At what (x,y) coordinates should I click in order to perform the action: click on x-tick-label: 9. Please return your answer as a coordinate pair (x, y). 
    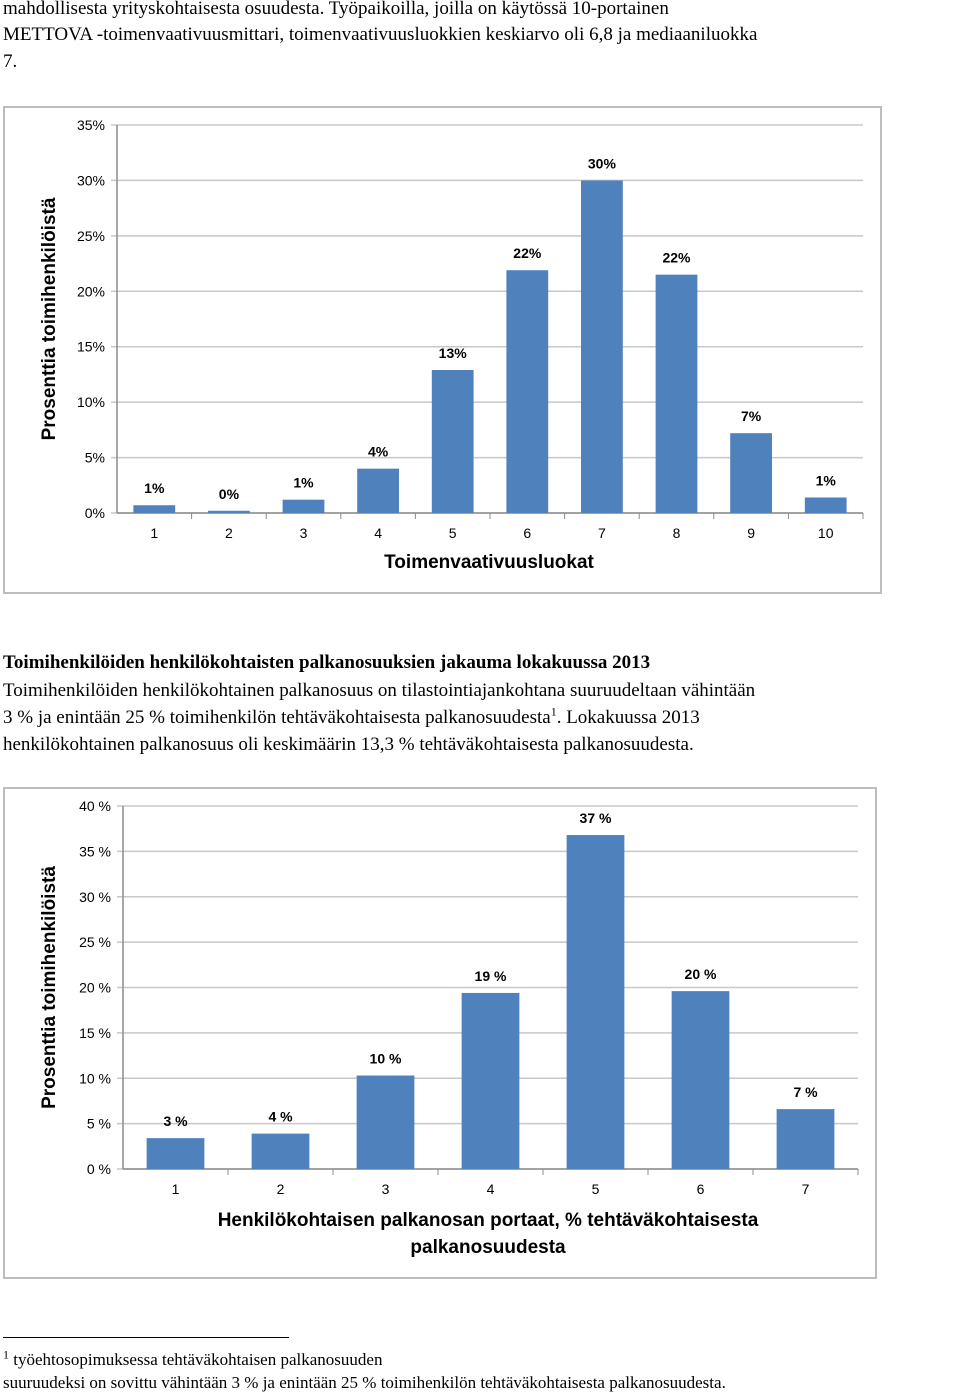
    Looking at the image, I should click on (751, 533).